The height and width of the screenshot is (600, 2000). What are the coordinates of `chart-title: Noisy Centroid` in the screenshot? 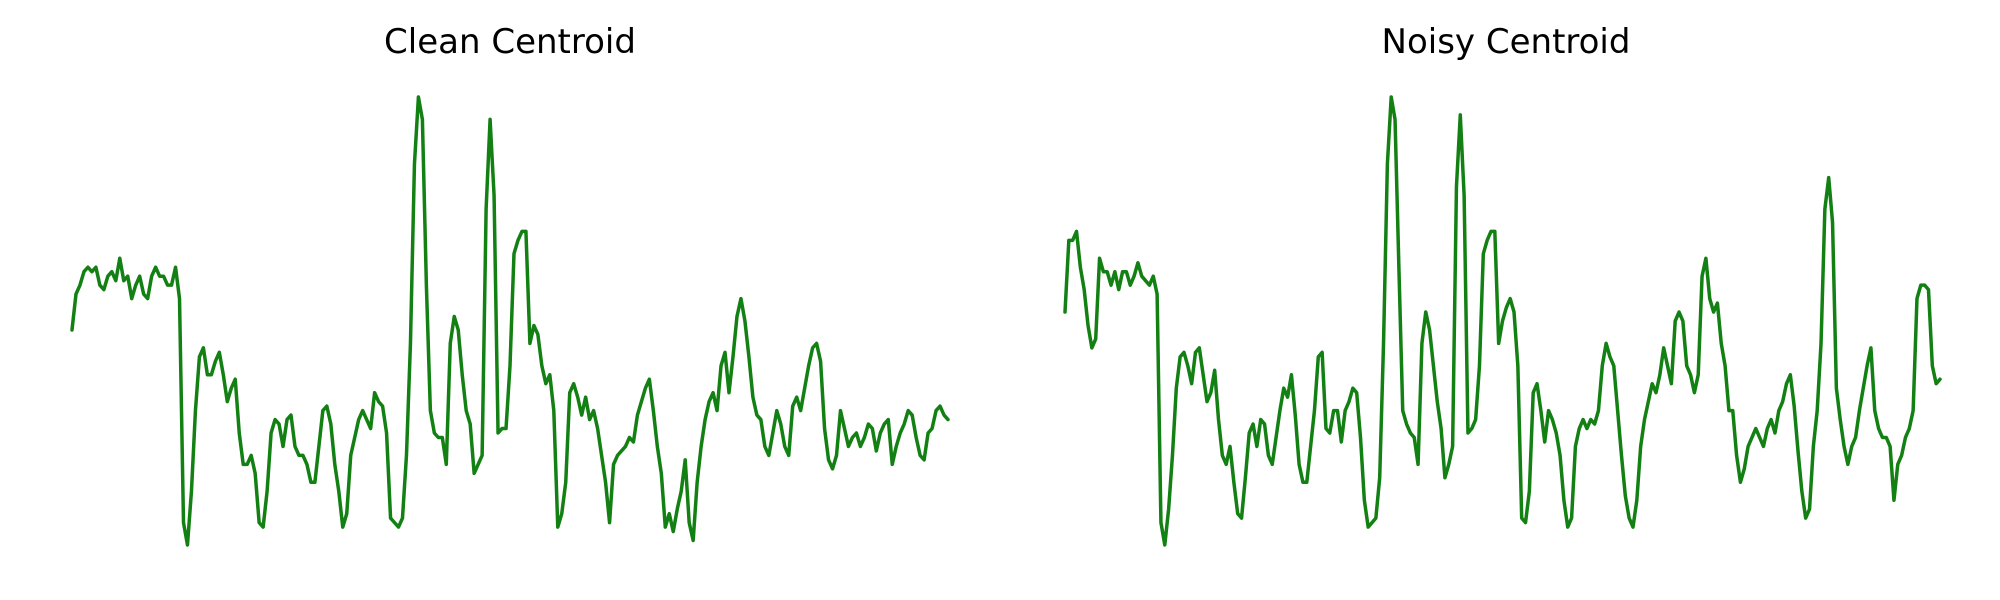 It's located at (1506, 42).